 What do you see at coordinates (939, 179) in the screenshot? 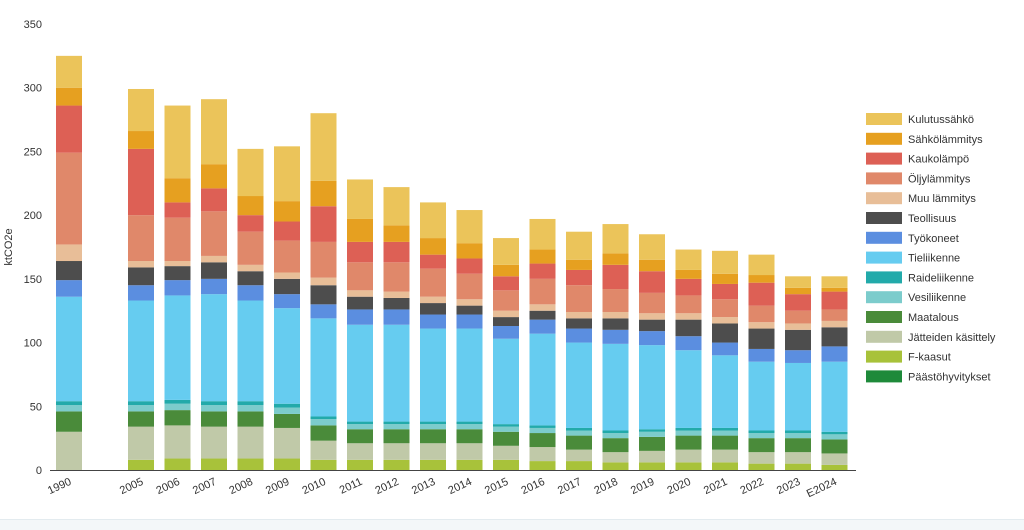
I see `legend-label: Öljylämmitys` at bounding box center [939, 179].